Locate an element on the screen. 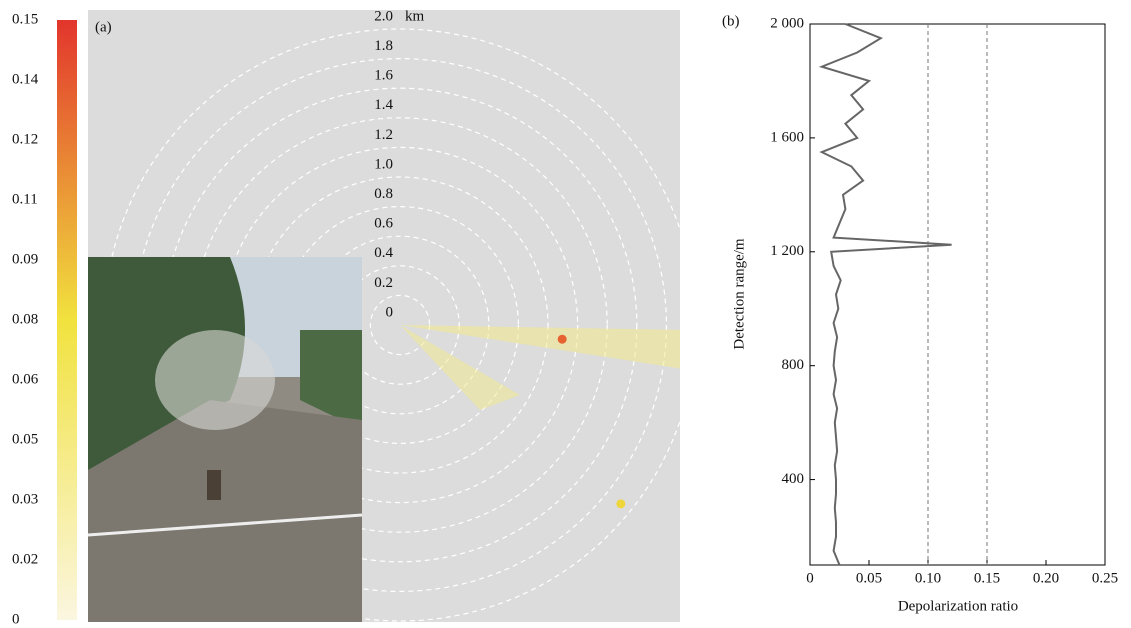 This screenshot has height=628, width=1131. x-axis-label: Depolarization ratio is located at coordinates (958, 606).